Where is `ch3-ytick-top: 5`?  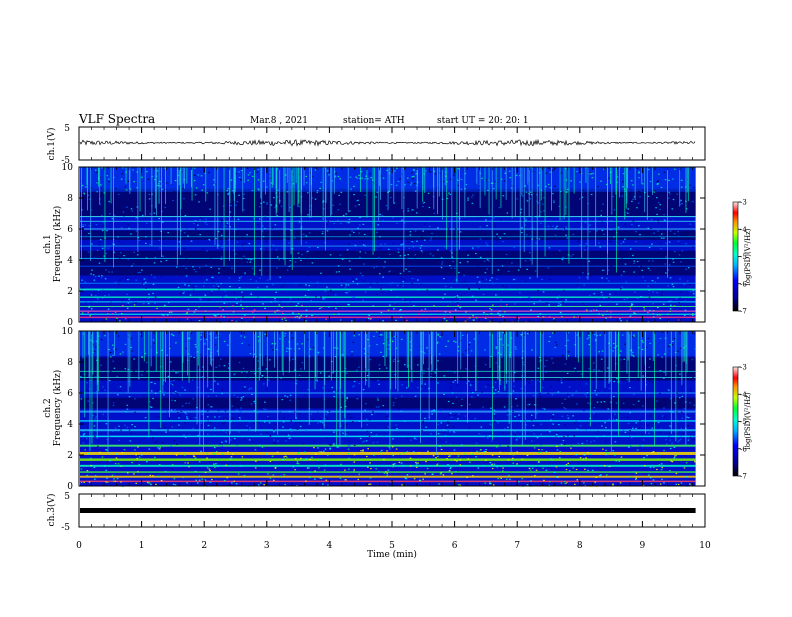
ch3-ytick-top: 5 is located at coordinates (67, 497).